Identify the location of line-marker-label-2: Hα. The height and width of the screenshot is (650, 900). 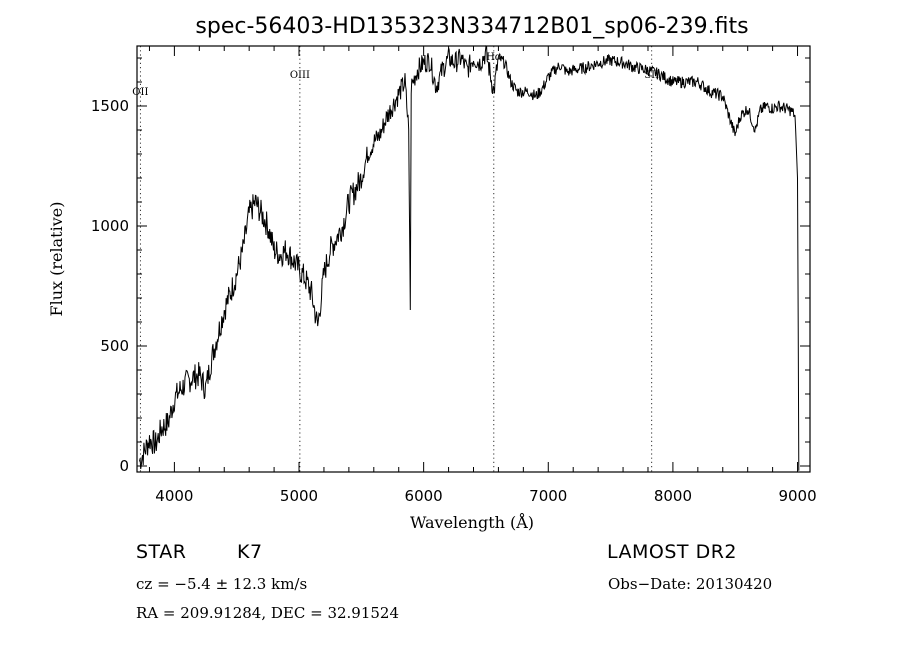
(494, 57).